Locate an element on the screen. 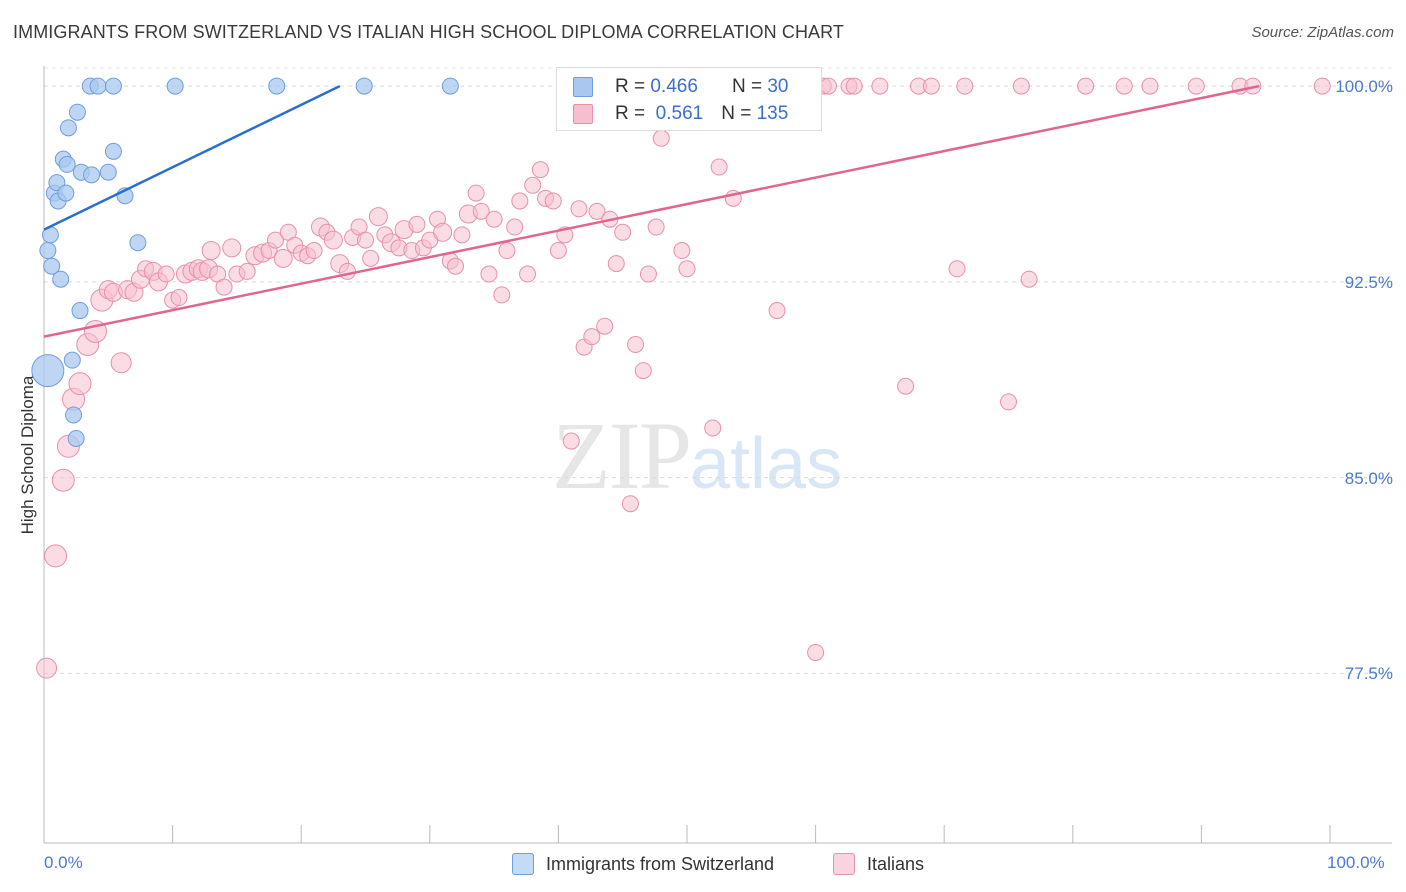  y-tick-label-0: 100.0% is located at coordinates (1364, 87).